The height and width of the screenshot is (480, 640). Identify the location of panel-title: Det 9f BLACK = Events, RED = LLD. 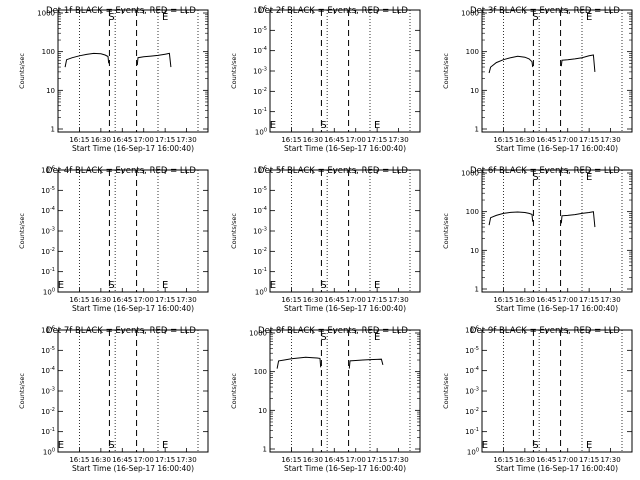
(545, 331).